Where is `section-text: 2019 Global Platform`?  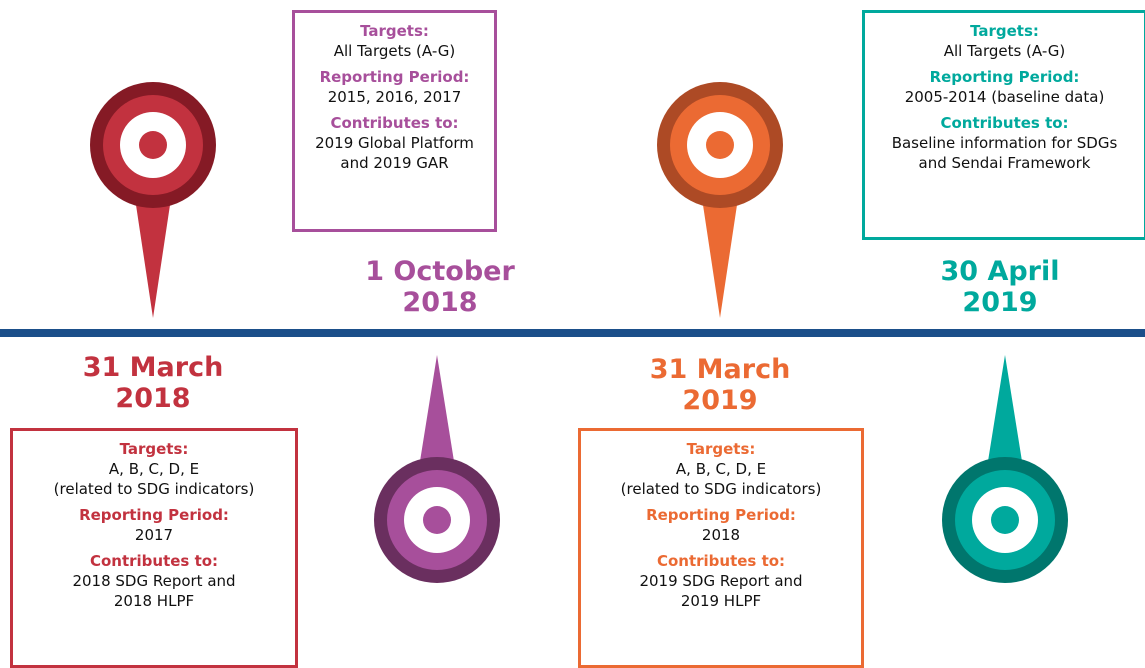
section-text: 2019 Global Platform is located at coordinates (394, 143).